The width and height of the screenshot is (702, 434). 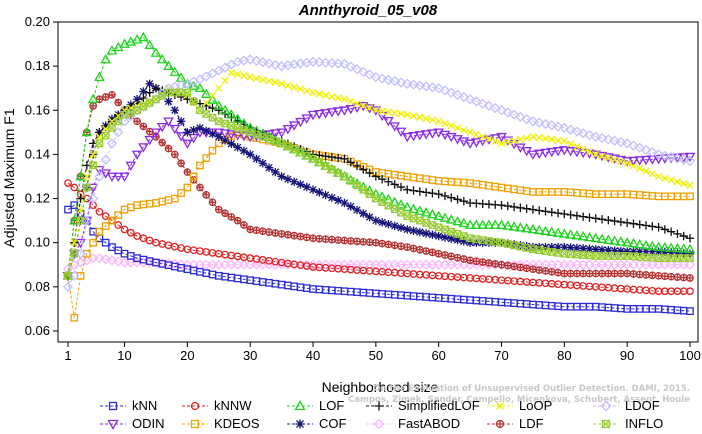 I want to click on legend-item-ldf: LDF, so click(x=515, y=423).